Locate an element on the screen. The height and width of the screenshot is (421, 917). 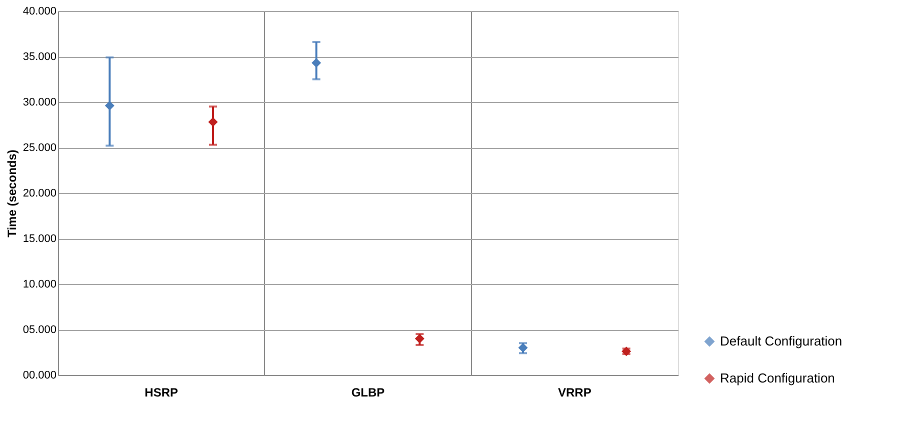
y-tick-label: 10.000 is located at coordinates (39, 284).